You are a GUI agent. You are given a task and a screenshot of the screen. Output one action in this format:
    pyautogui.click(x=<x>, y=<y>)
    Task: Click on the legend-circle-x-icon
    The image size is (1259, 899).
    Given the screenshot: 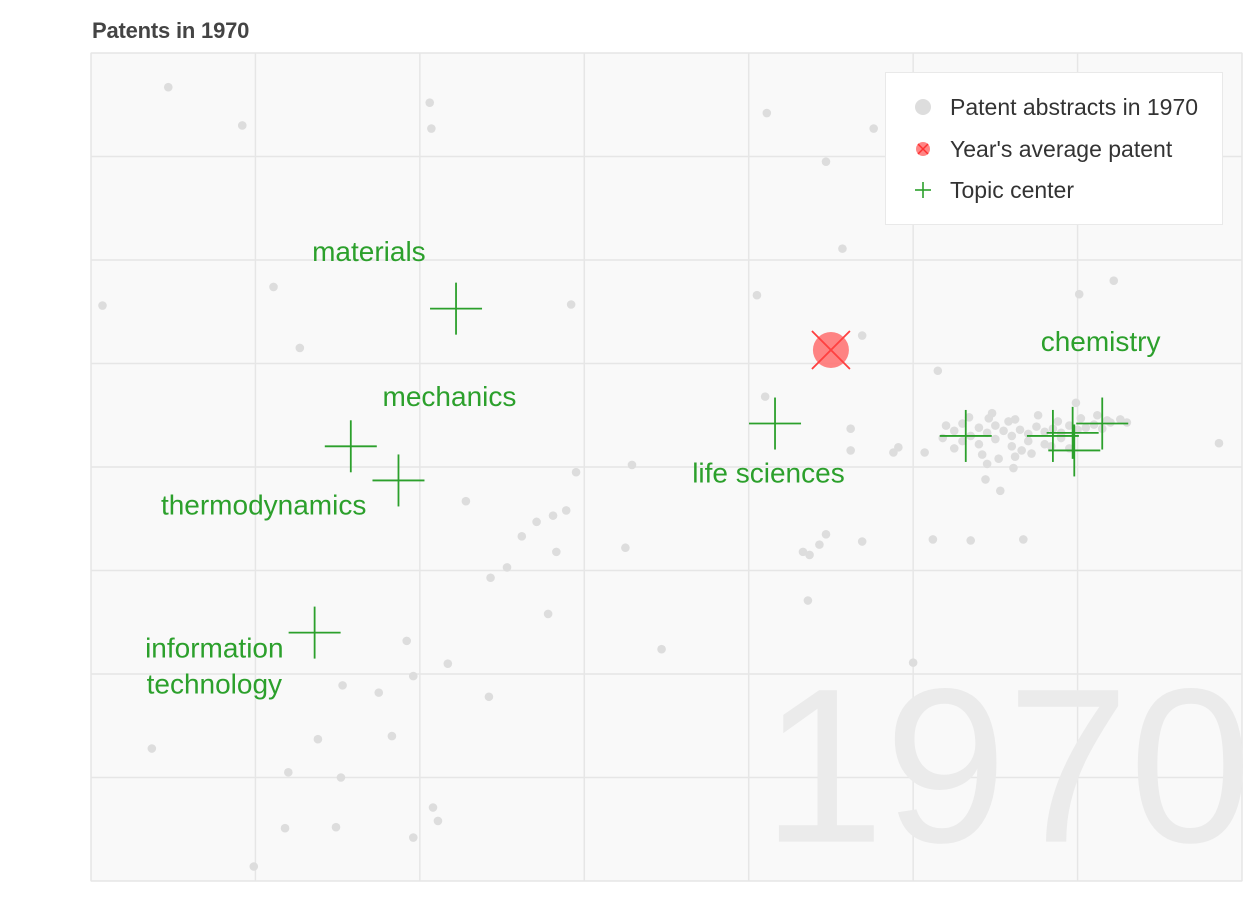 What is the action you would take?
    pyautogui.click(x=923, y=149)
    